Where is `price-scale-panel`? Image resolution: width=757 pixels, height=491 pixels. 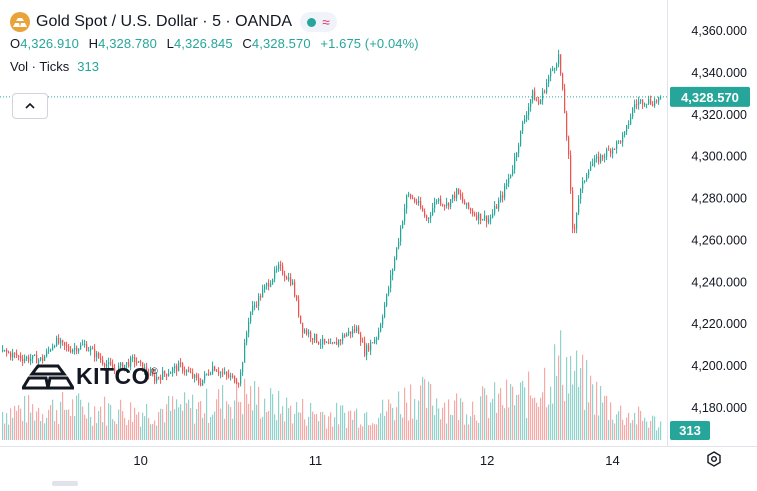
price-scale-panel is located at coordinates (712, 243).